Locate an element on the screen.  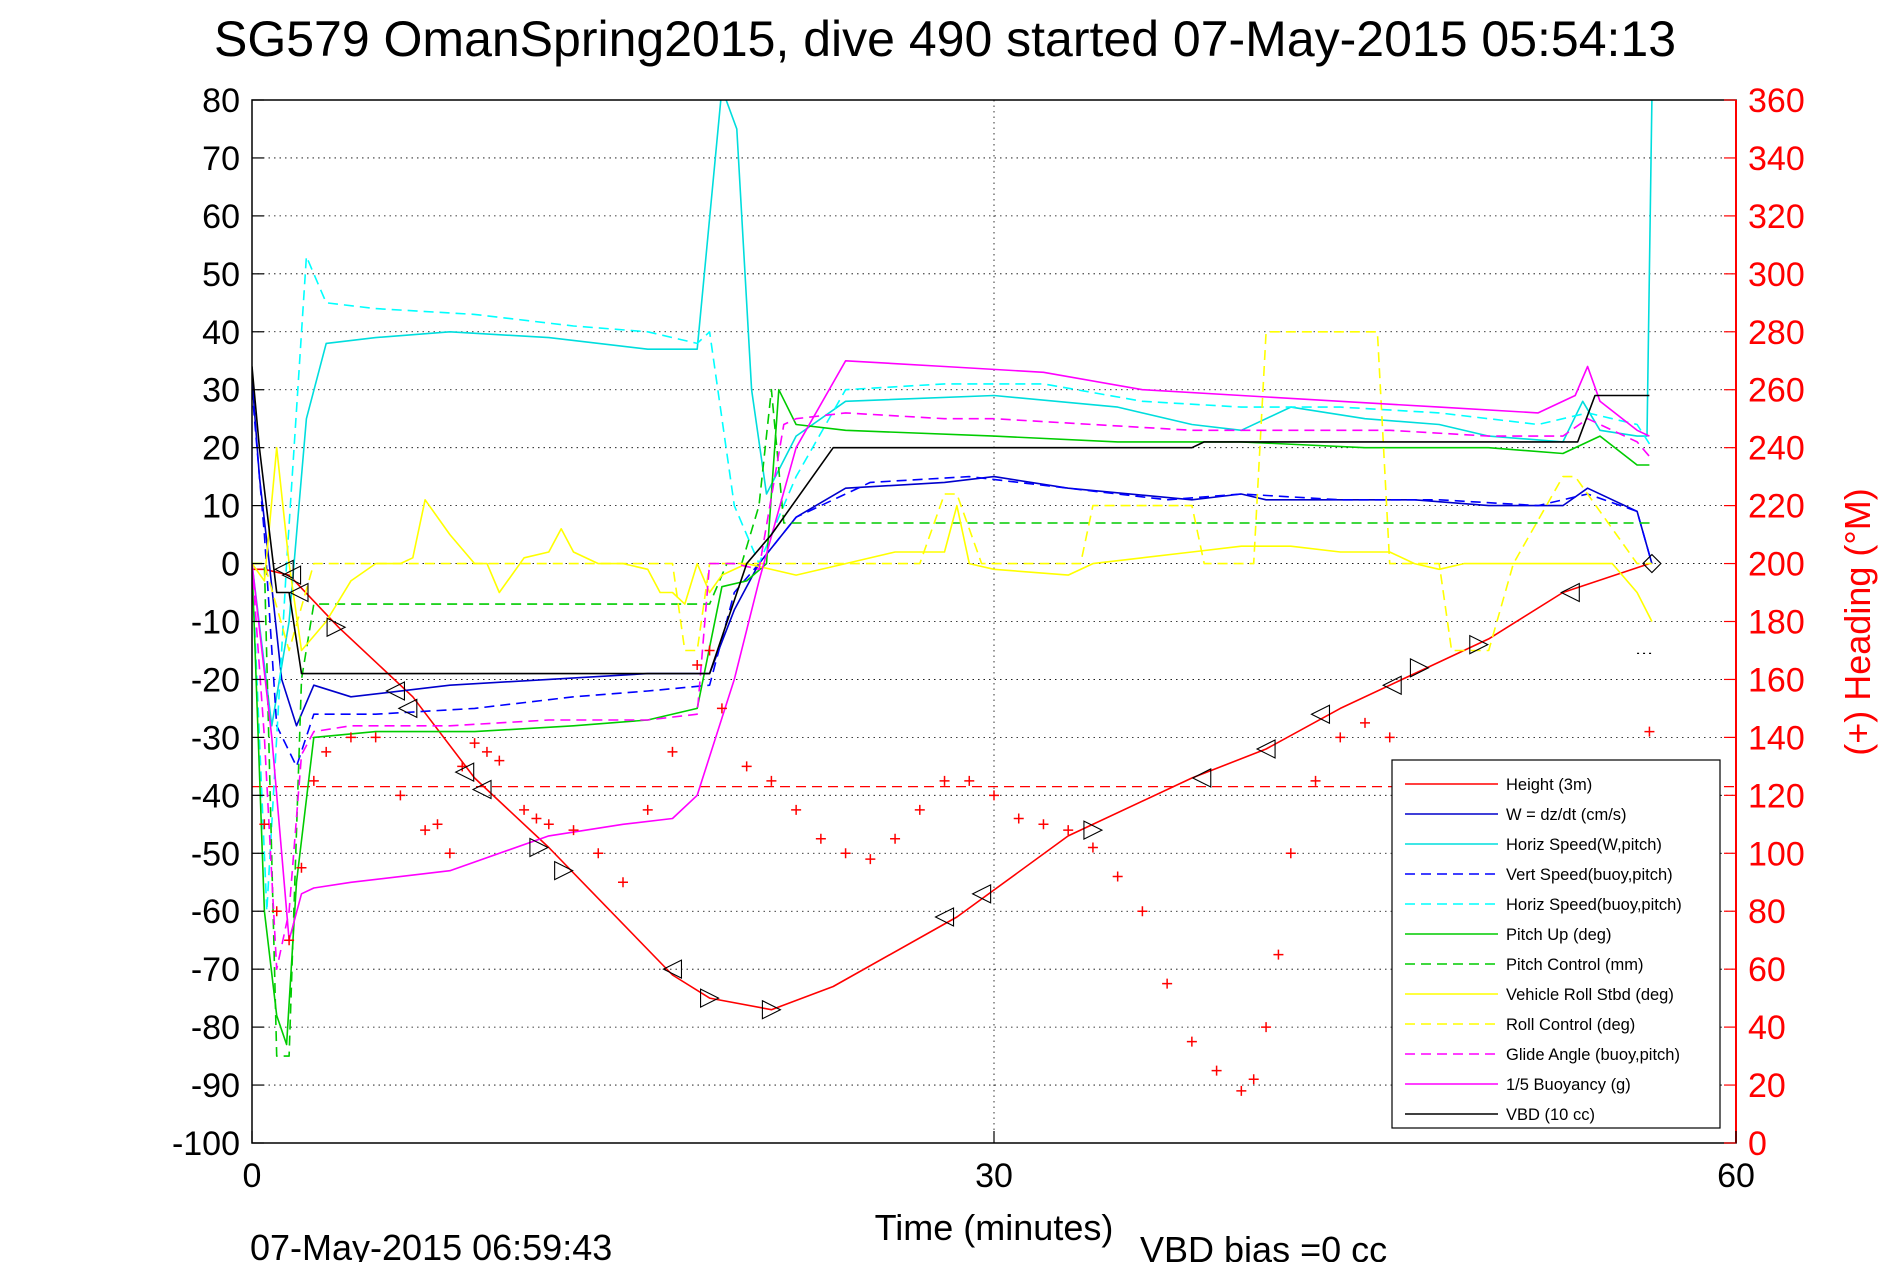
legend-label: Glide Angle (buoy,pitch) is located at coordinates (1593, 1055).